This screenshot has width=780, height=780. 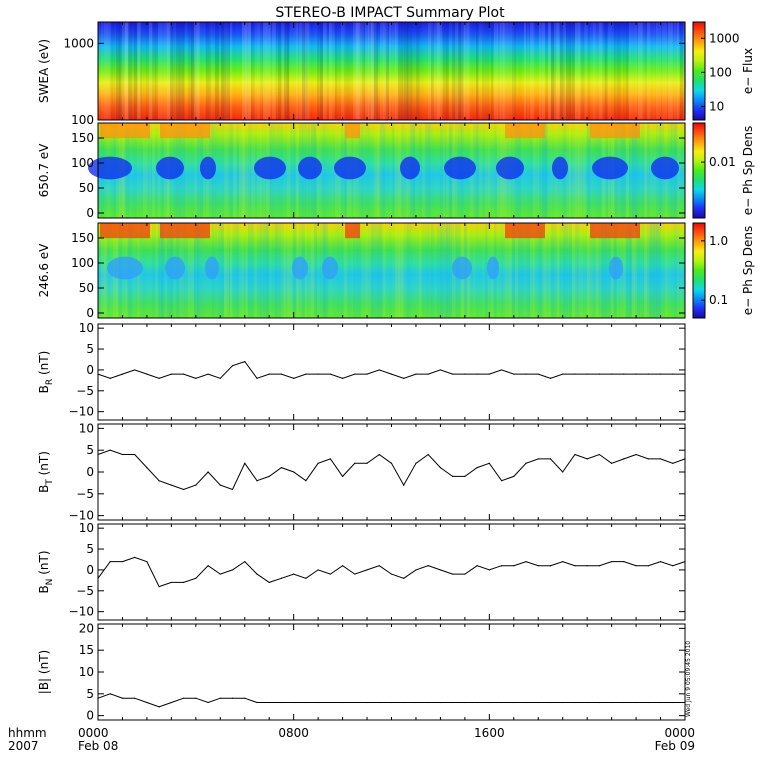 I want to click on spectrogram-hot-patch, so click(x=185, y=231).